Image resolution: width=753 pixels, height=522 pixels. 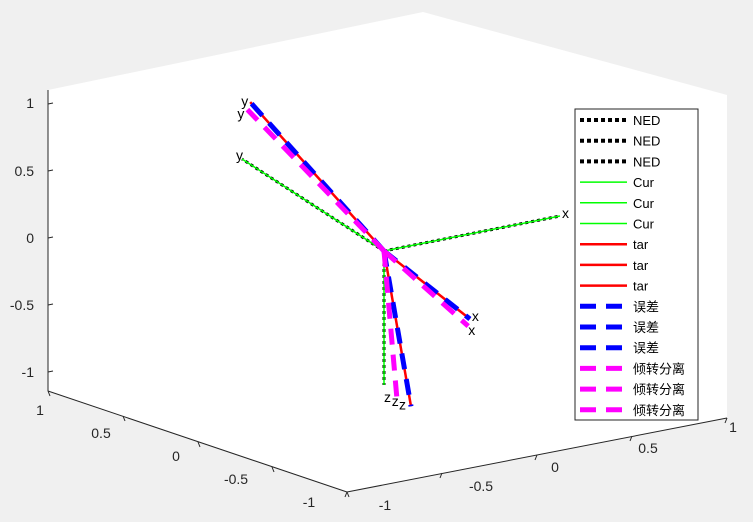 I want to click on z-tick-labels: 1 0.5 0 -0.5 -1, so click(x=22, y=237).